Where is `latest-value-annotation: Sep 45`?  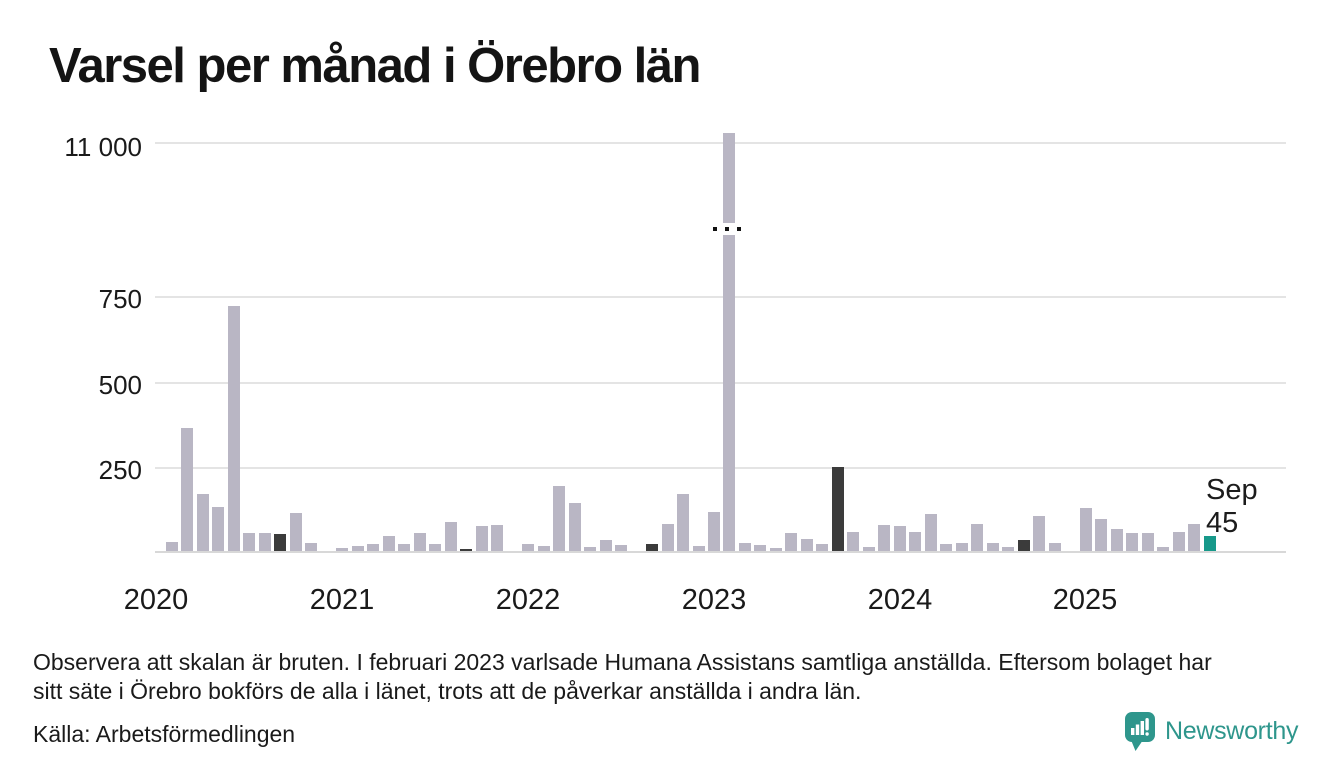 latest-value-annotation: Sep 45 is located at coordinates (1232, 507).